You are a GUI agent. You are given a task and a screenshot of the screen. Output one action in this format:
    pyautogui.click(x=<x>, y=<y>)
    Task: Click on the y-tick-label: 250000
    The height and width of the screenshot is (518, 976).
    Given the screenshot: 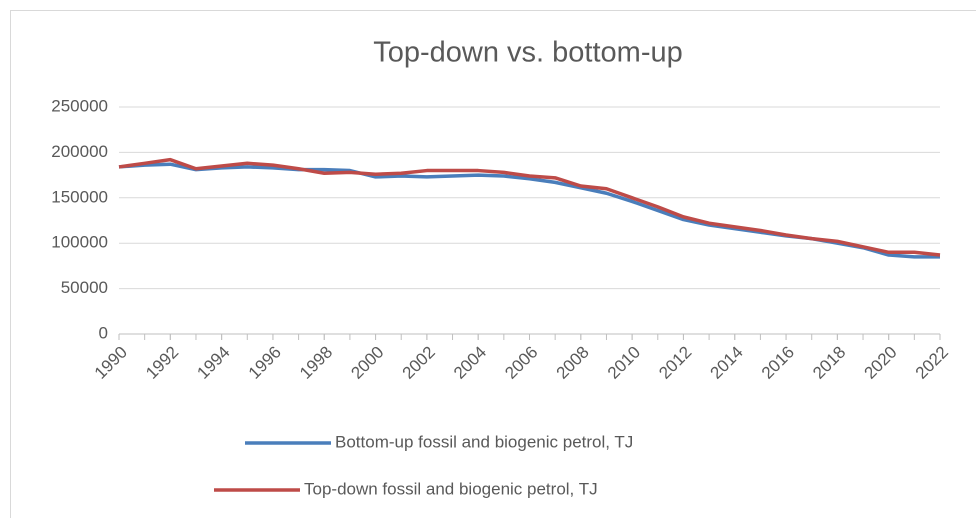 What is the action you would take?
    pyautogui.click(x=79, y=105)
    